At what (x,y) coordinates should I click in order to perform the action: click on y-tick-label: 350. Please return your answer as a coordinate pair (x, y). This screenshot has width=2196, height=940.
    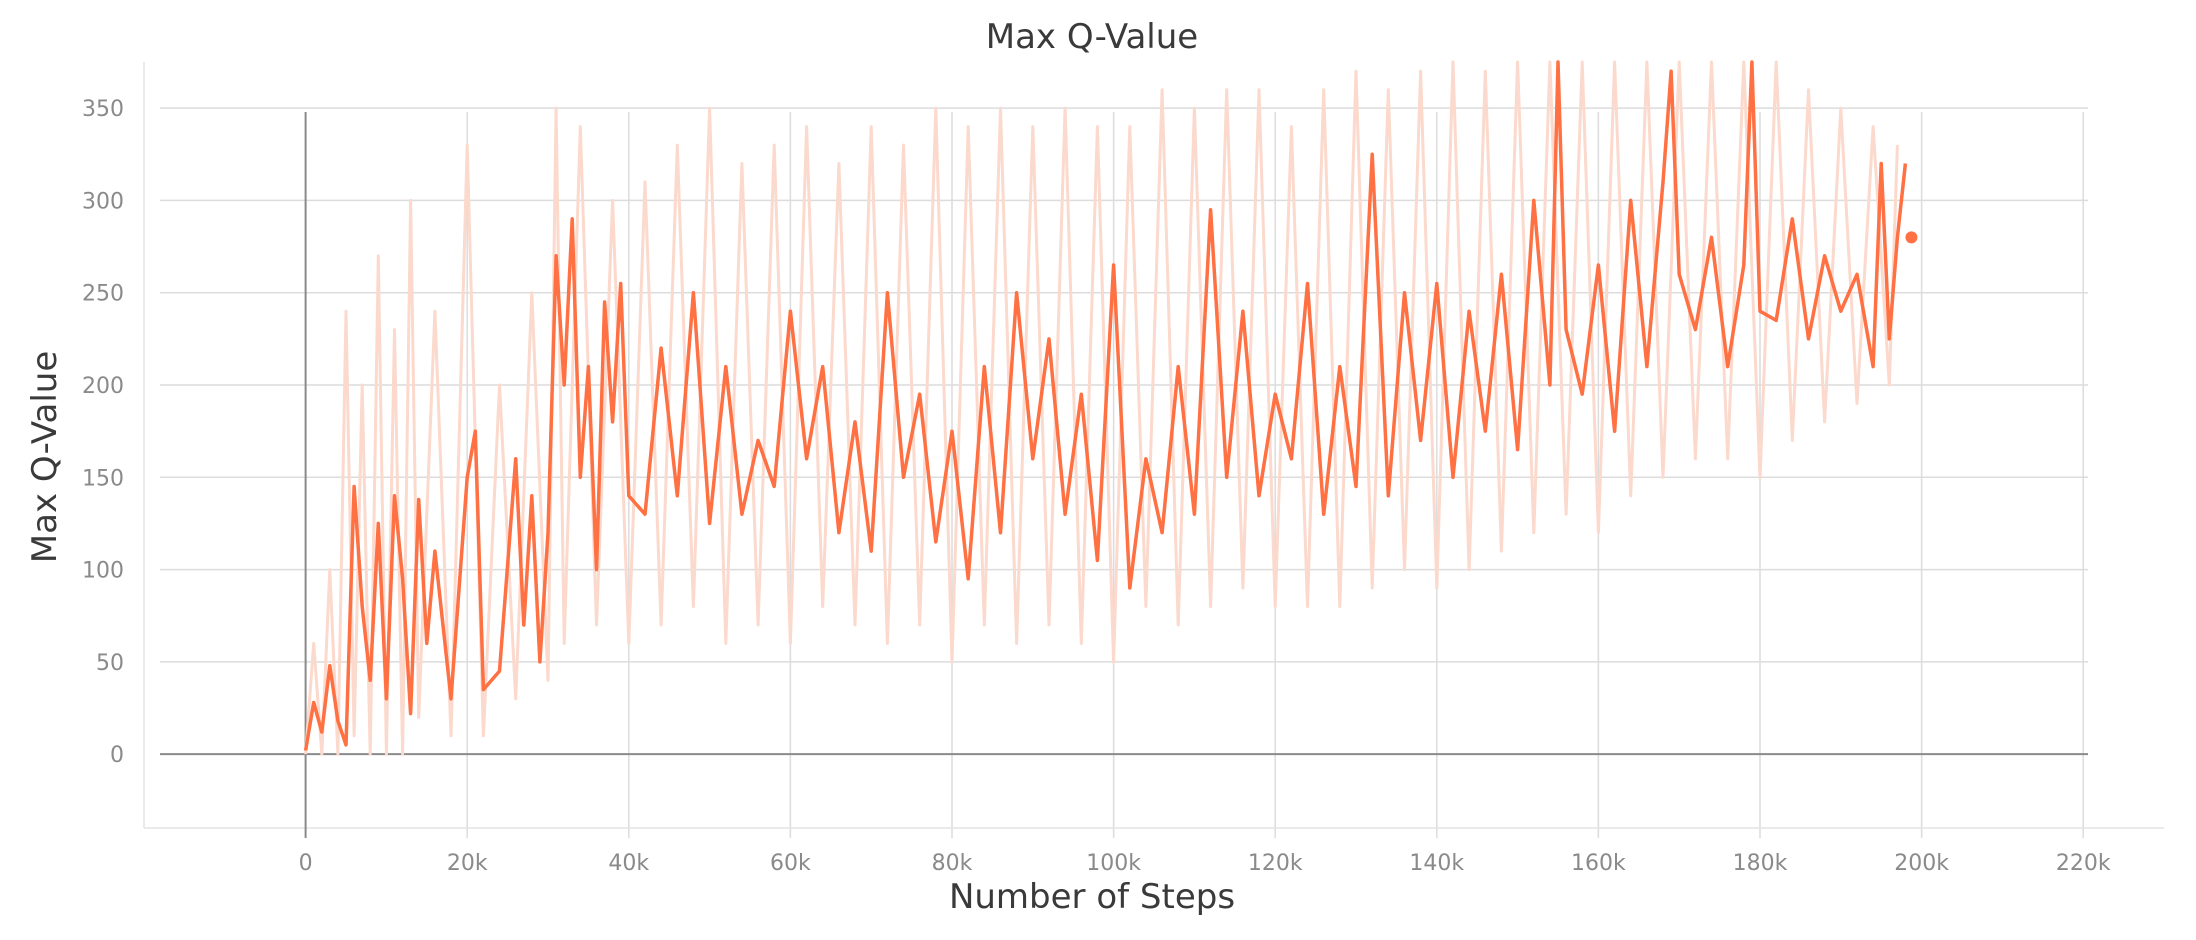
    Looking at the image, I should click on (103, 109).